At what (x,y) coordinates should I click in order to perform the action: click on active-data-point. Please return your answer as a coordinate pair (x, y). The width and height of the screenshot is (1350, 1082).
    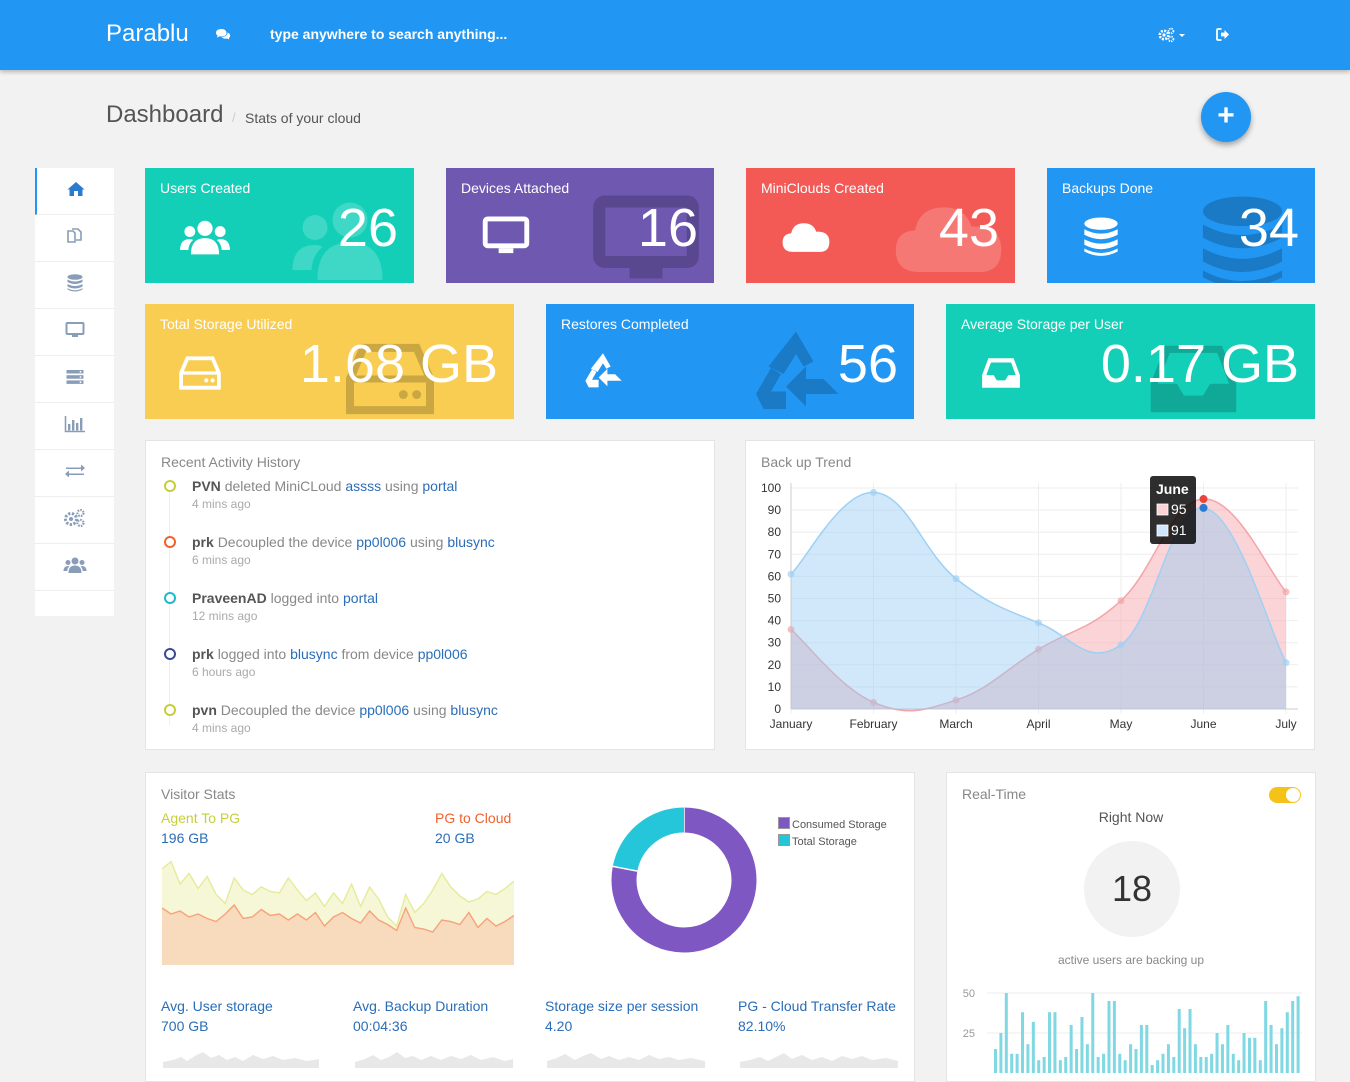
    Looking at the image, I should click on (1203, 507).